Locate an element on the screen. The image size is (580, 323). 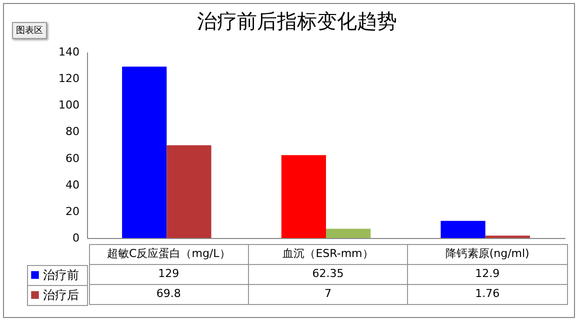
y-tick-label: 80 is located at coordinates (73, 131).